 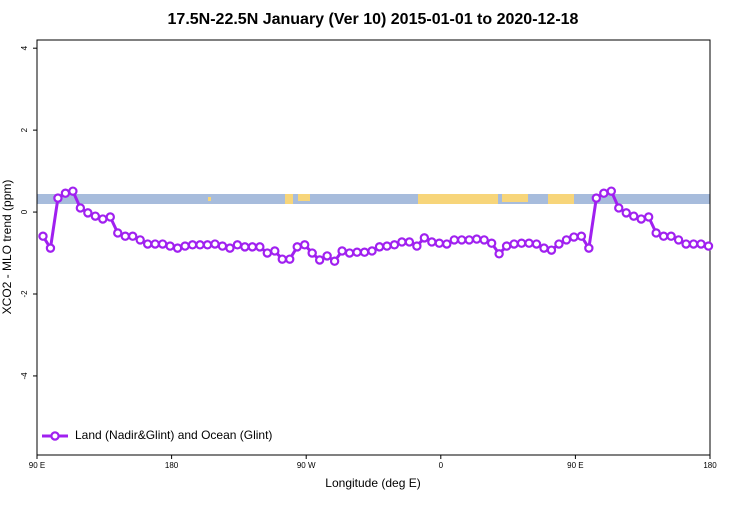 What do you see at coordinates (372, 483) in the screenshot?
I see `x-axis-label: Longitude (deg E)` at bounding box center [372, 483].